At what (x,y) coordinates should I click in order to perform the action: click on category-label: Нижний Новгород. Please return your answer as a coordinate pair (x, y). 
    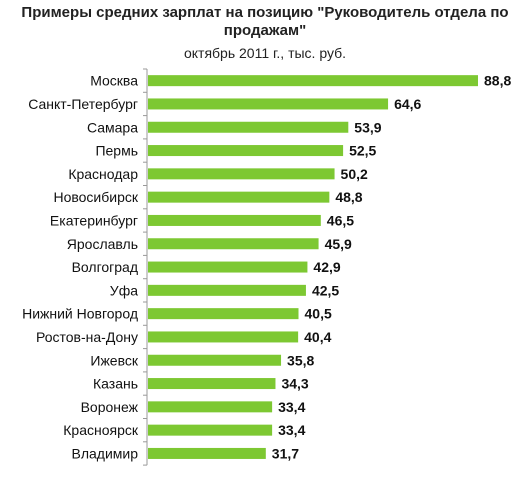
    Looking at the image, I should click on (80, 314).